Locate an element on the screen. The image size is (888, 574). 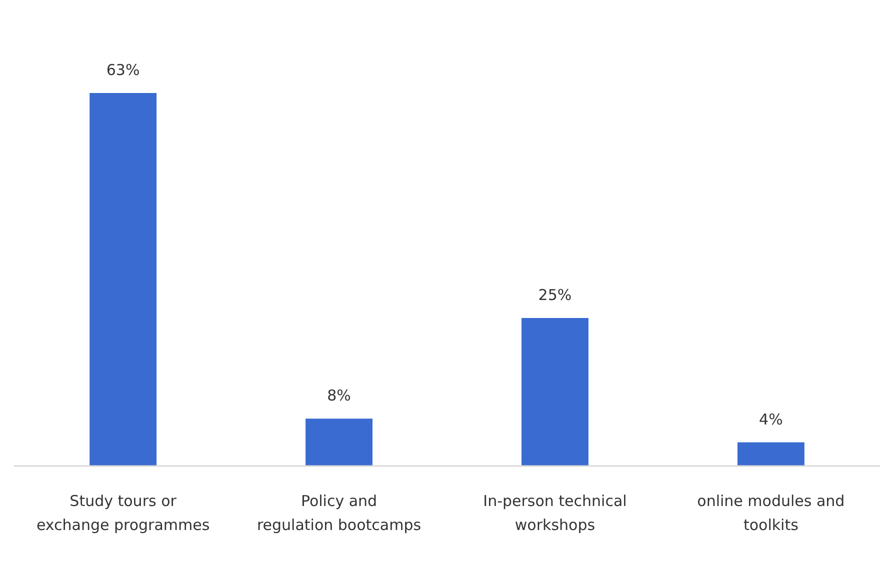
x-tick-label: Study tours or exchange programmes is located at coordinates (123, 513).